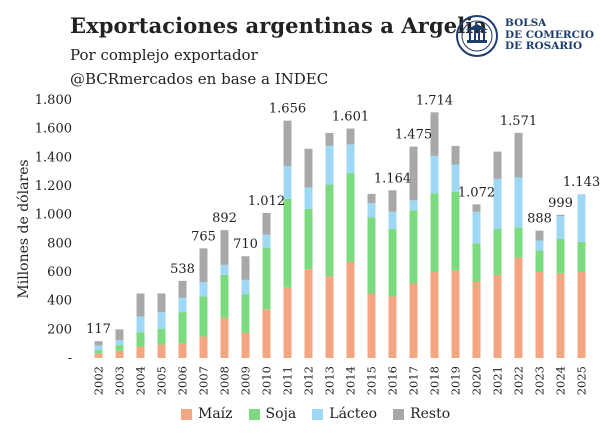 The image size is (600, 433). Describe the element at coordinates (434, 232) in the screenshot. I see `bar-soja-2018` at that location.